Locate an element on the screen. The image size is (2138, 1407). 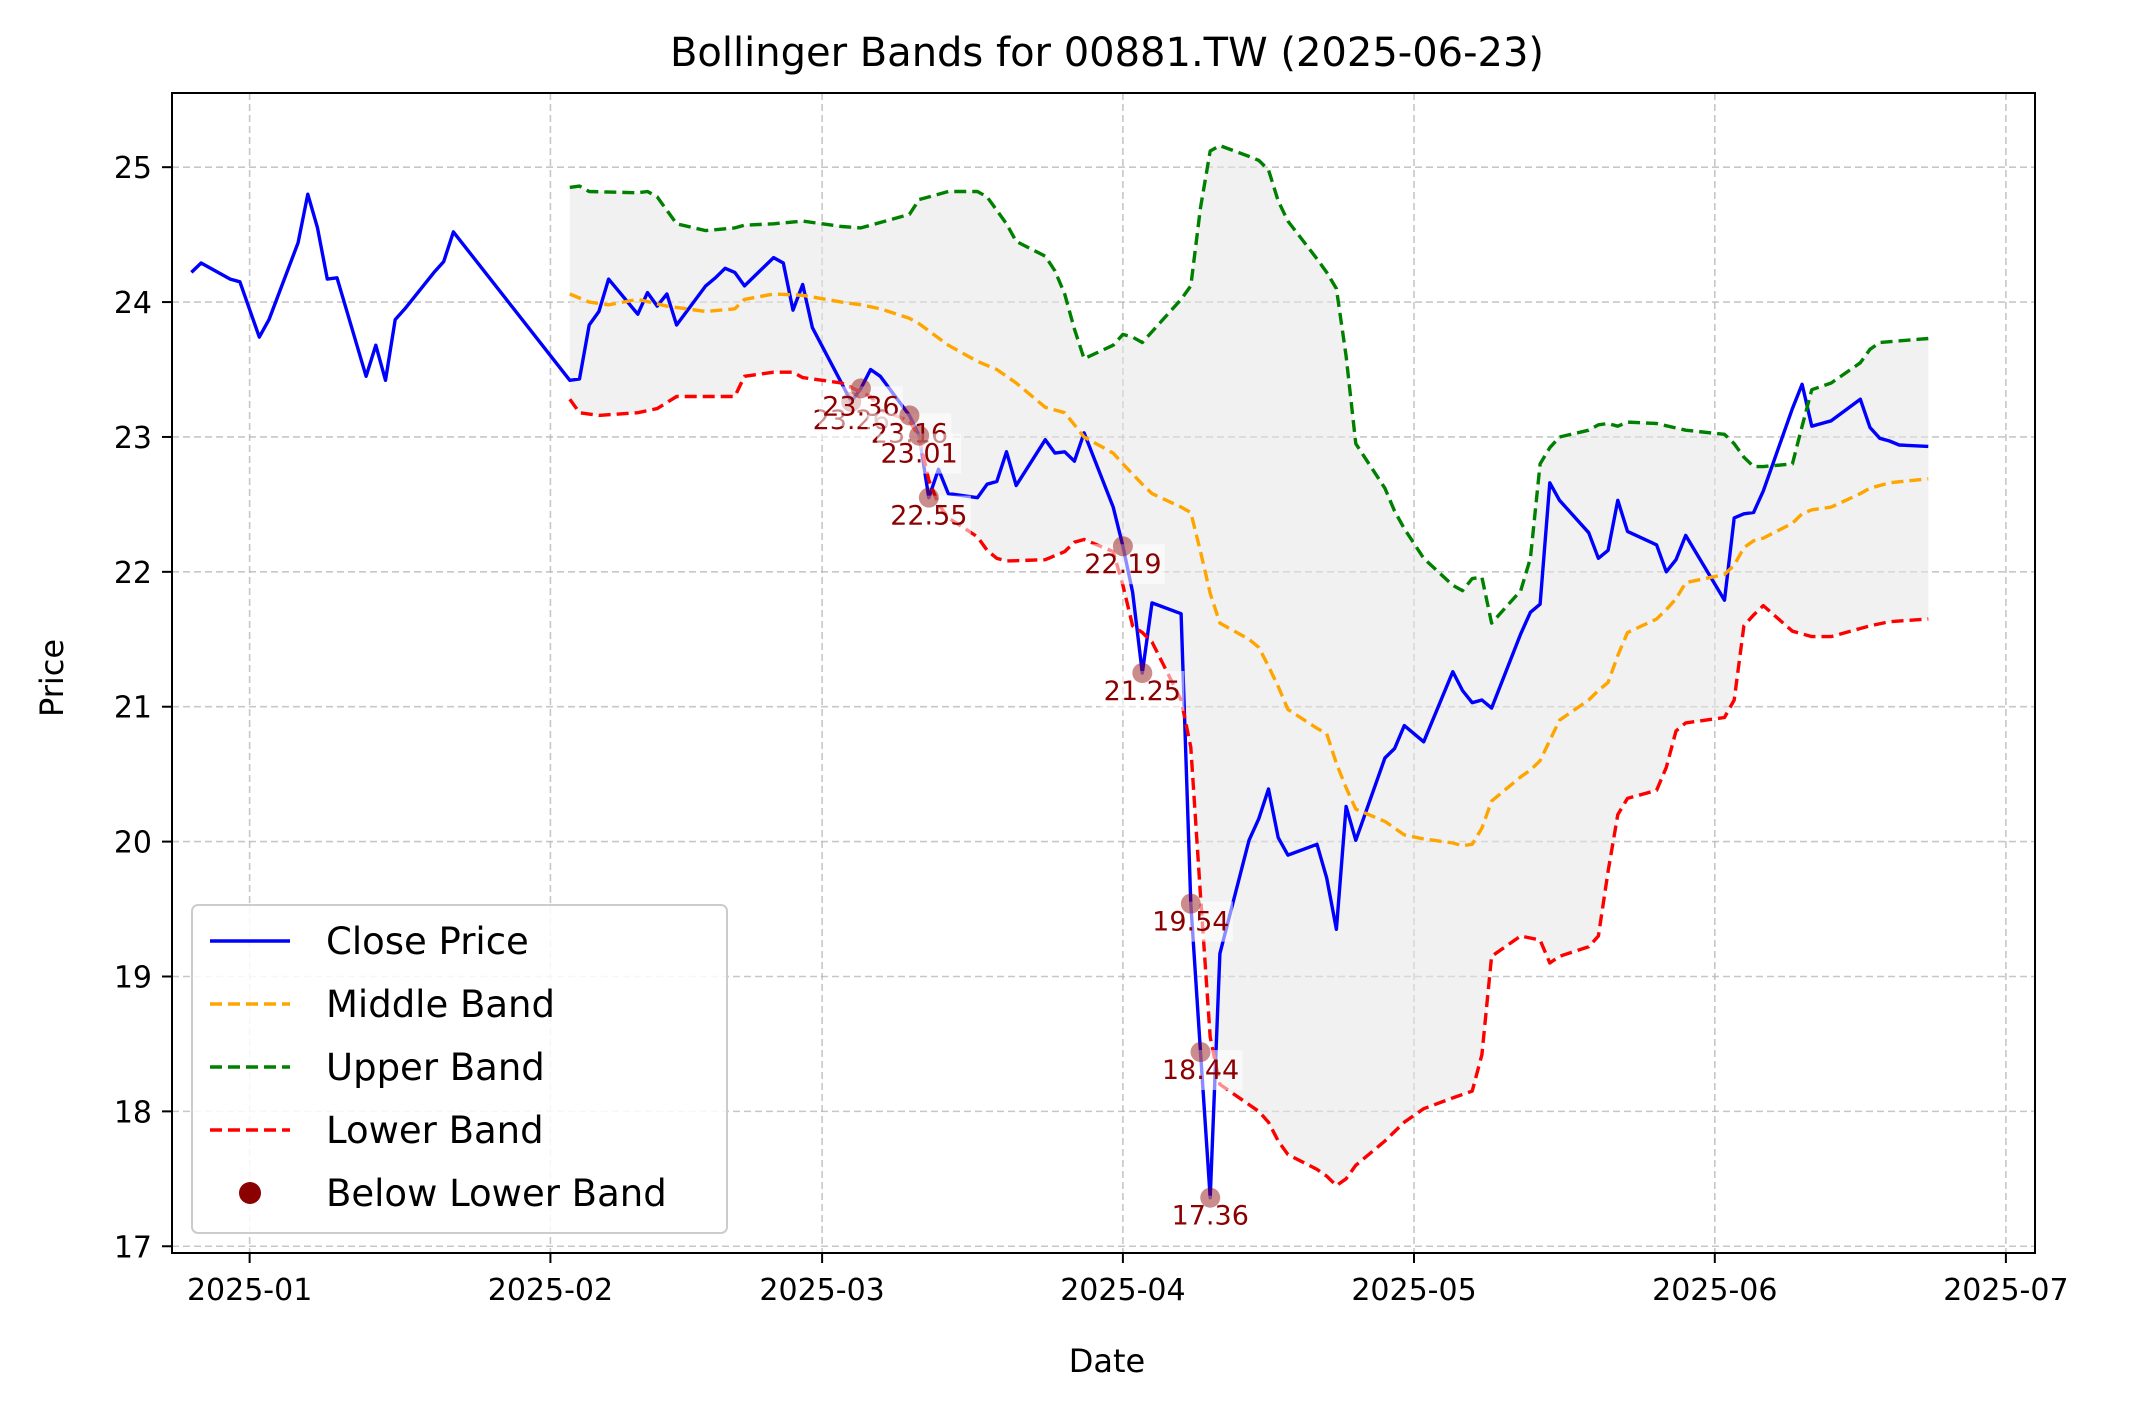
x-tick-label: 2025-06 is located at coordinates (1714, 1290).